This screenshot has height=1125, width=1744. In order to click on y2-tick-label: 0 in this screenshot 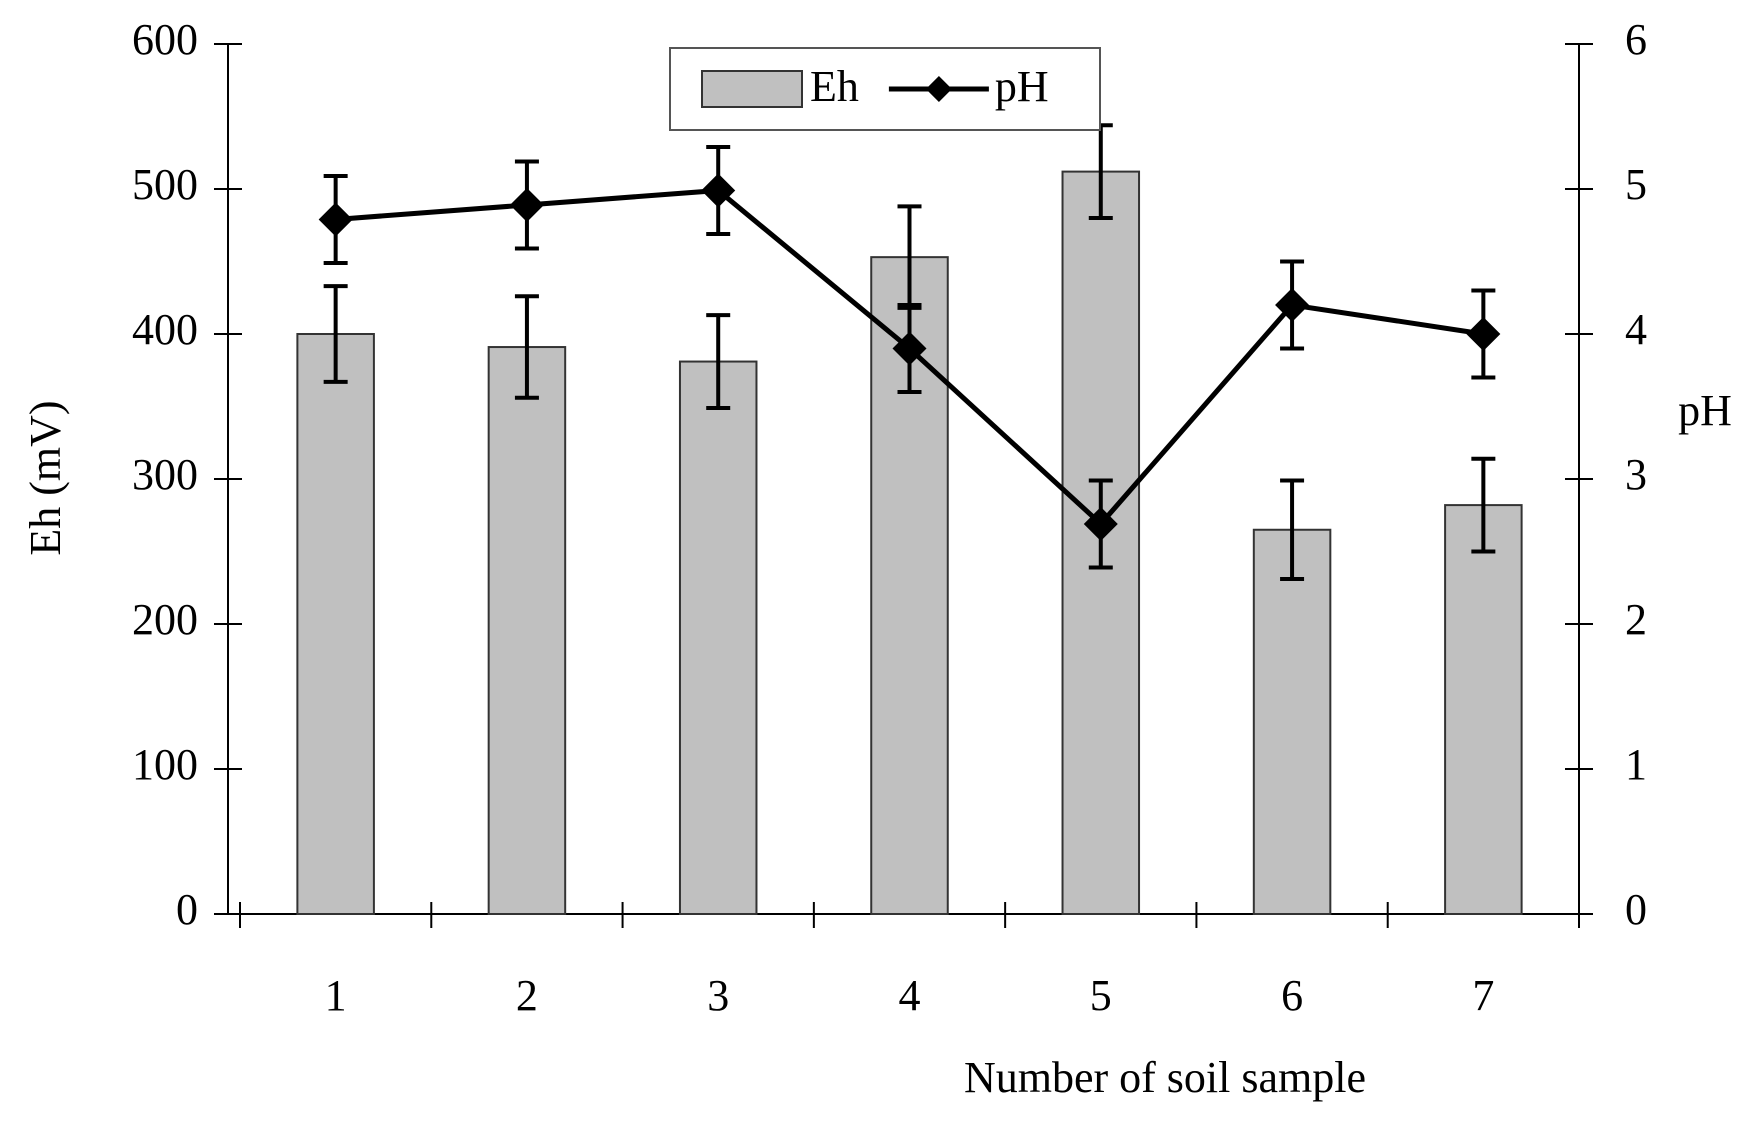, I will do `click(1636, 909)`.